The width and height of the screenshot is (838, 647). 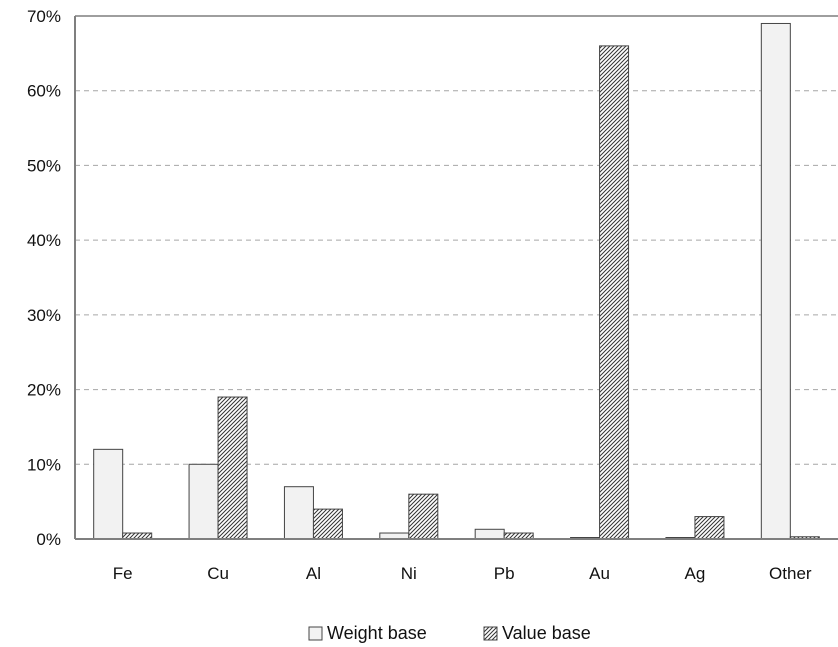 I want to click on y-tick-label: 10%, so click(x=44, y=464).